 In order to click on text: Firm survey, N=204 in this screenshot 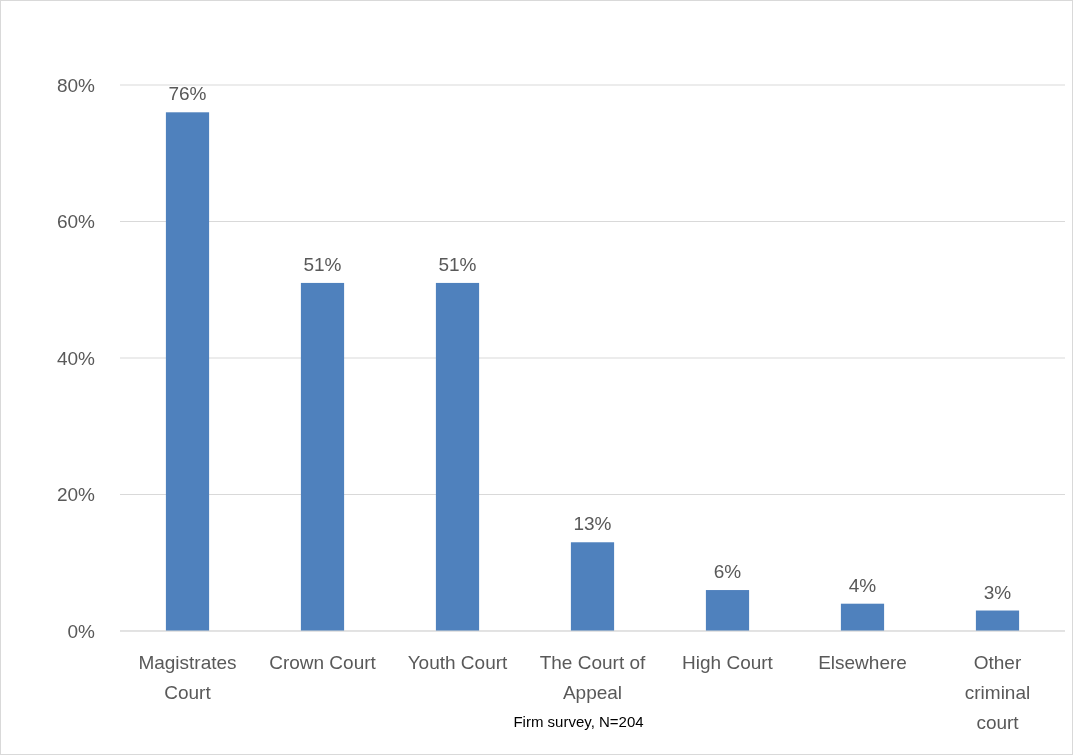, I will do `click(578, 721)`.